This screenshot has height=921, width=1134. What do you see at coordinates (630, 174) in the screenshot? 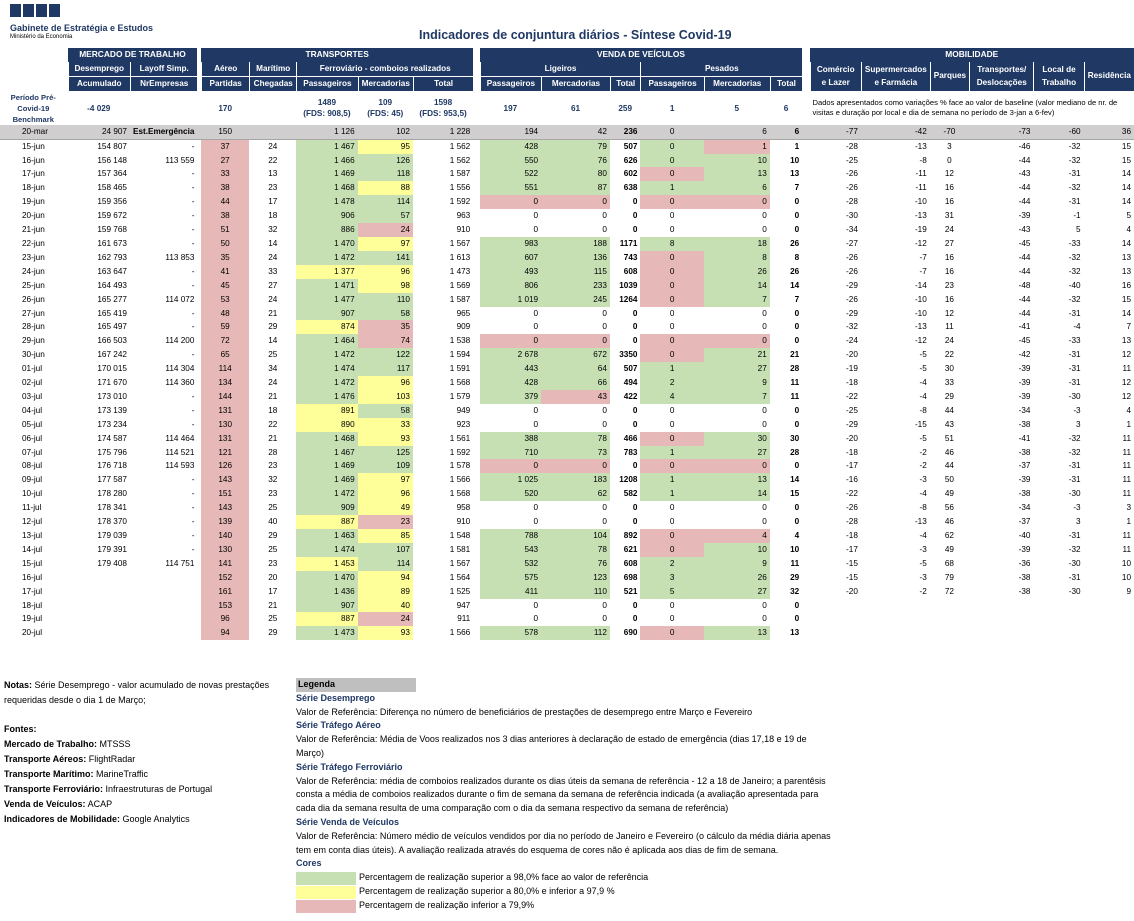
I see `value-cell: 602` at bounding box center [630, 174].